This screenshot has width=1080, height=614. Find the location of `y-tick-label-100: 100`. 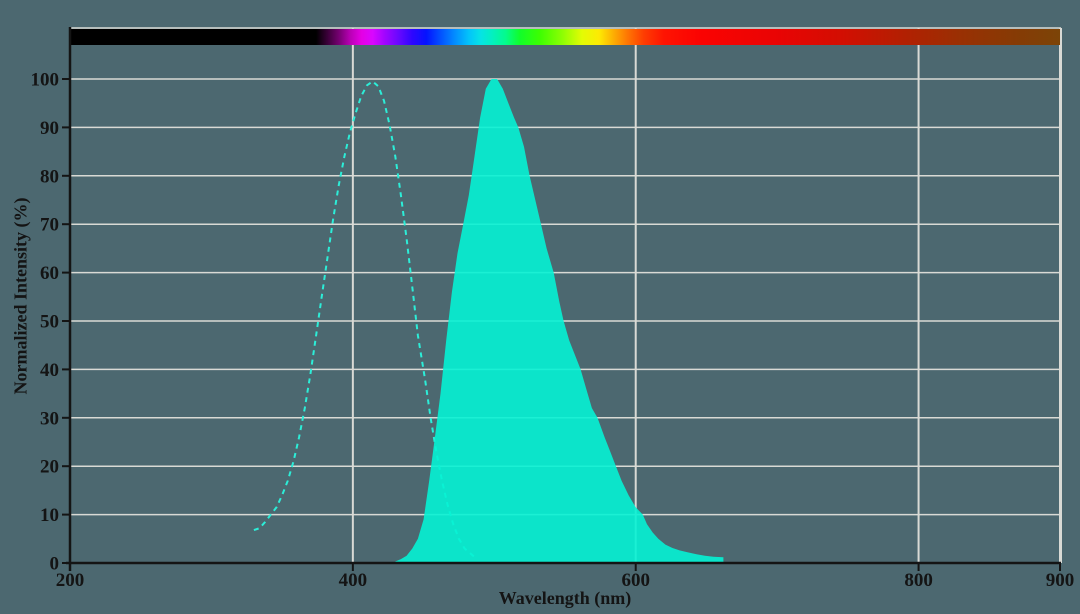

y-tick-label-100: 100 is located at coordinates (45, 80).